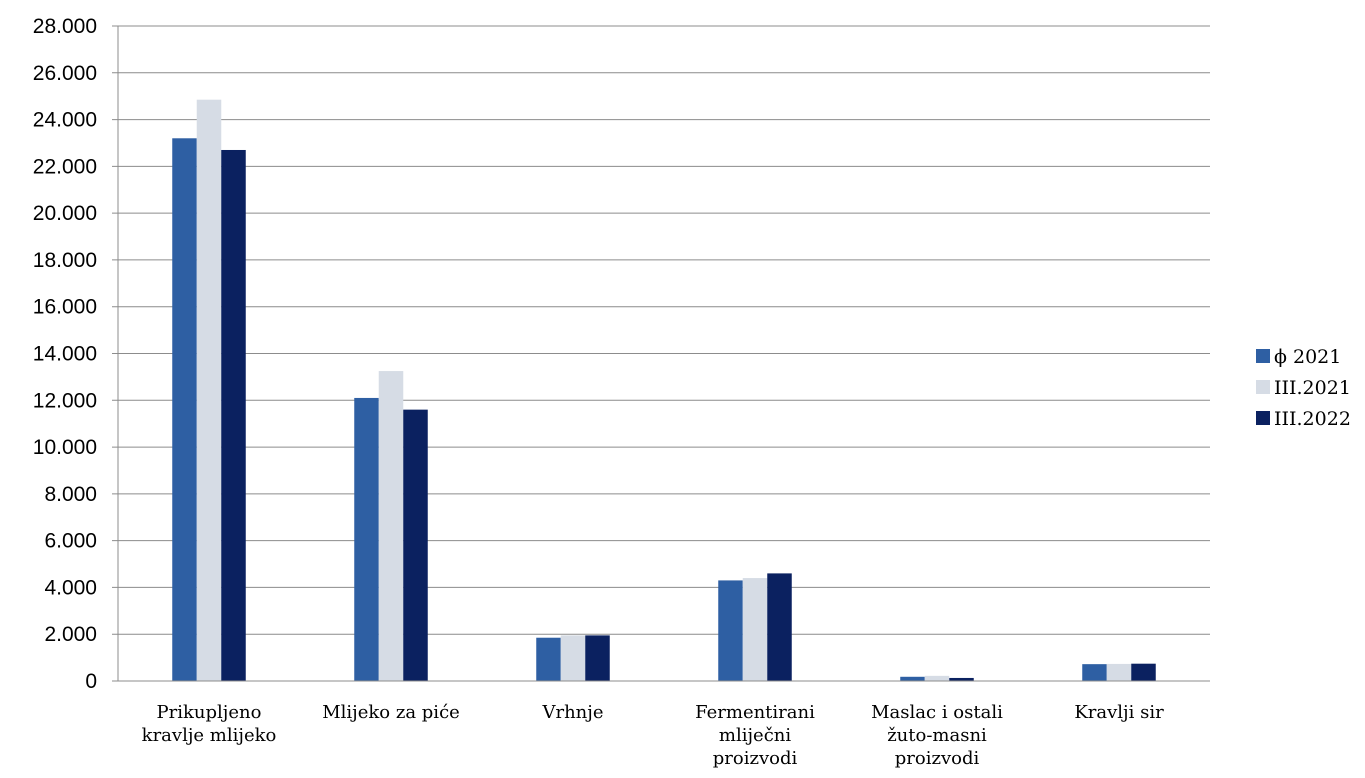 The height and width of the screenshot is (778, 1365). What do you see at coordinates (70, 541) in the screenshot?
I see `y-tick-label: 6.000` at bounding box center [70, 541].